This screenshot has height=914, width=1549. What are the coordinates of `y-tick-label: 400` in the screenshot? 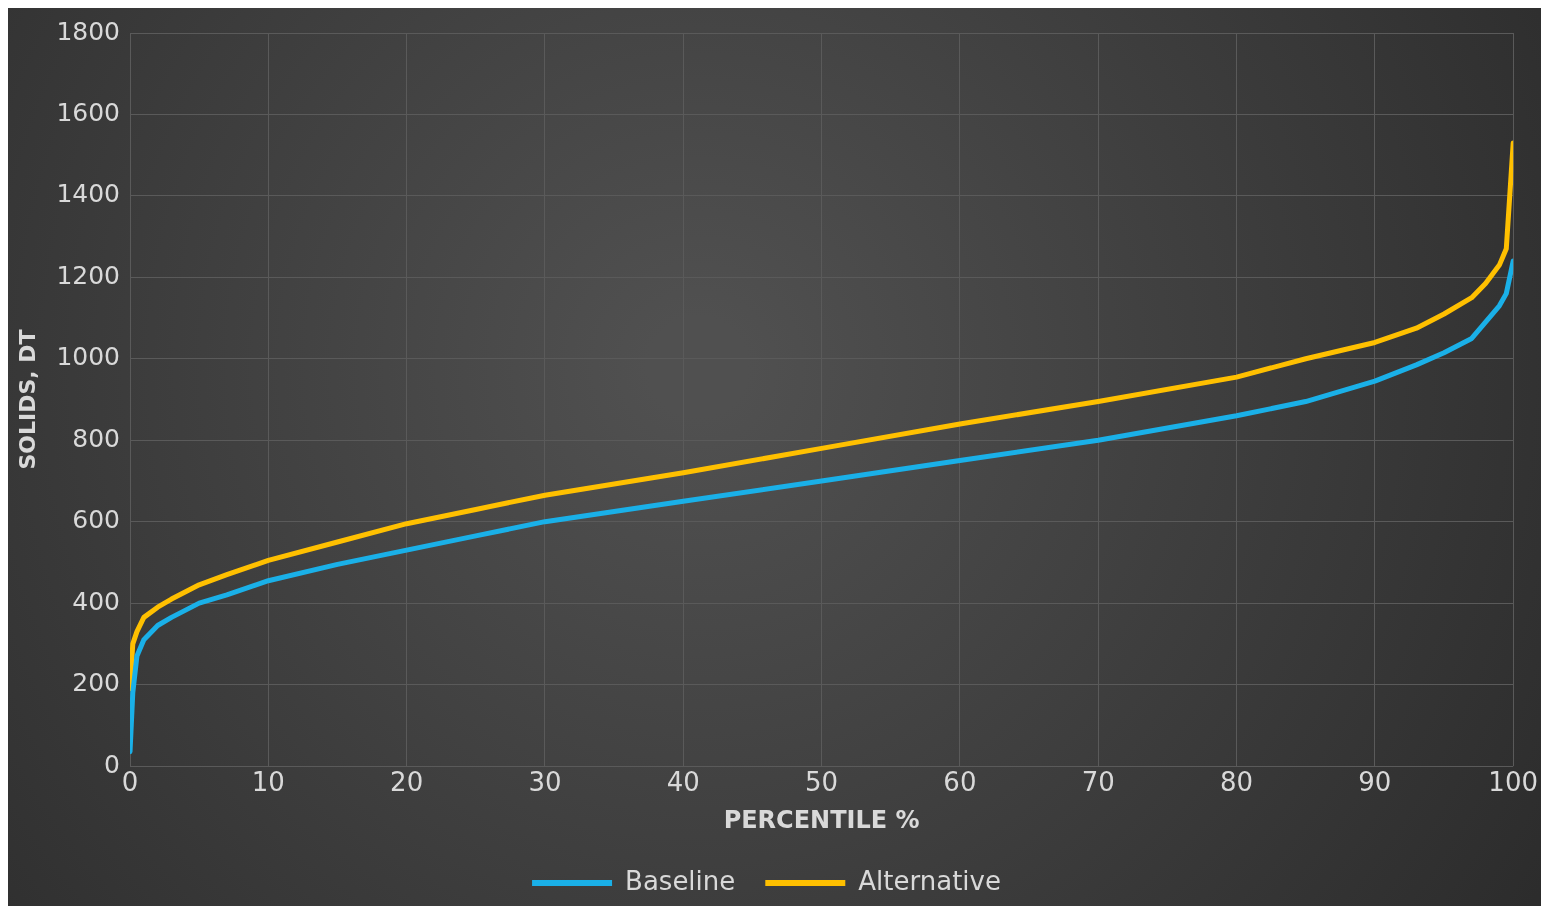 It's located at (96, 601).